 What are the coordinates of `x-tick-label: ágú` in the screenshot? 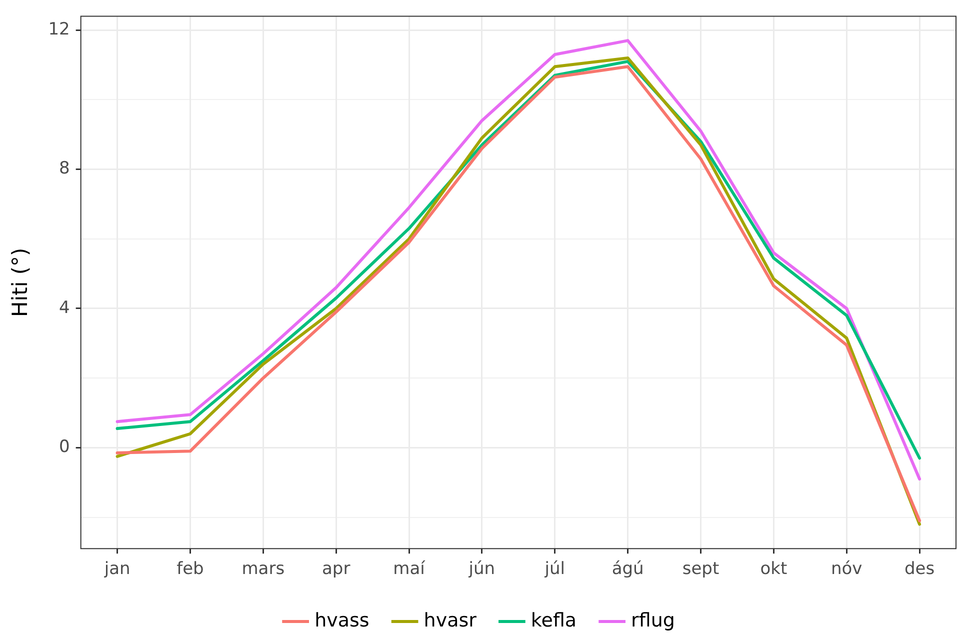 It's located at (628, 569).